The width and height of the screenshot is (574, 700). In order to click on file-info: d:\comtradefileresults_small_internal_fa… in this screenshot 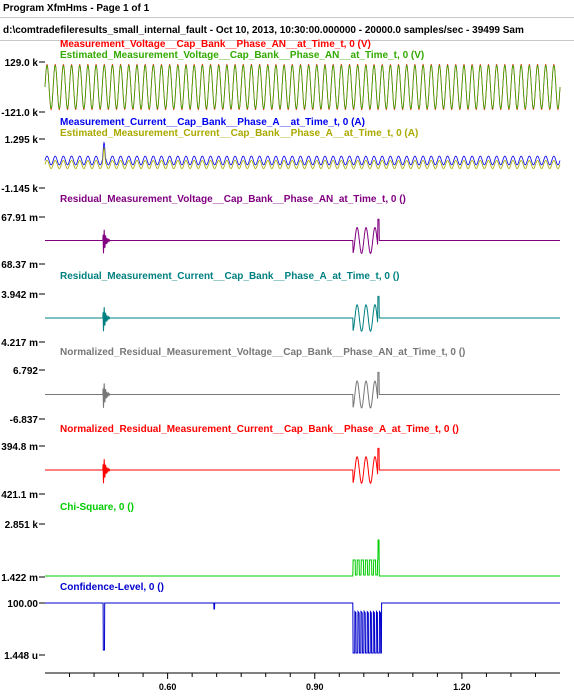, I will do `click(263, 30)`.